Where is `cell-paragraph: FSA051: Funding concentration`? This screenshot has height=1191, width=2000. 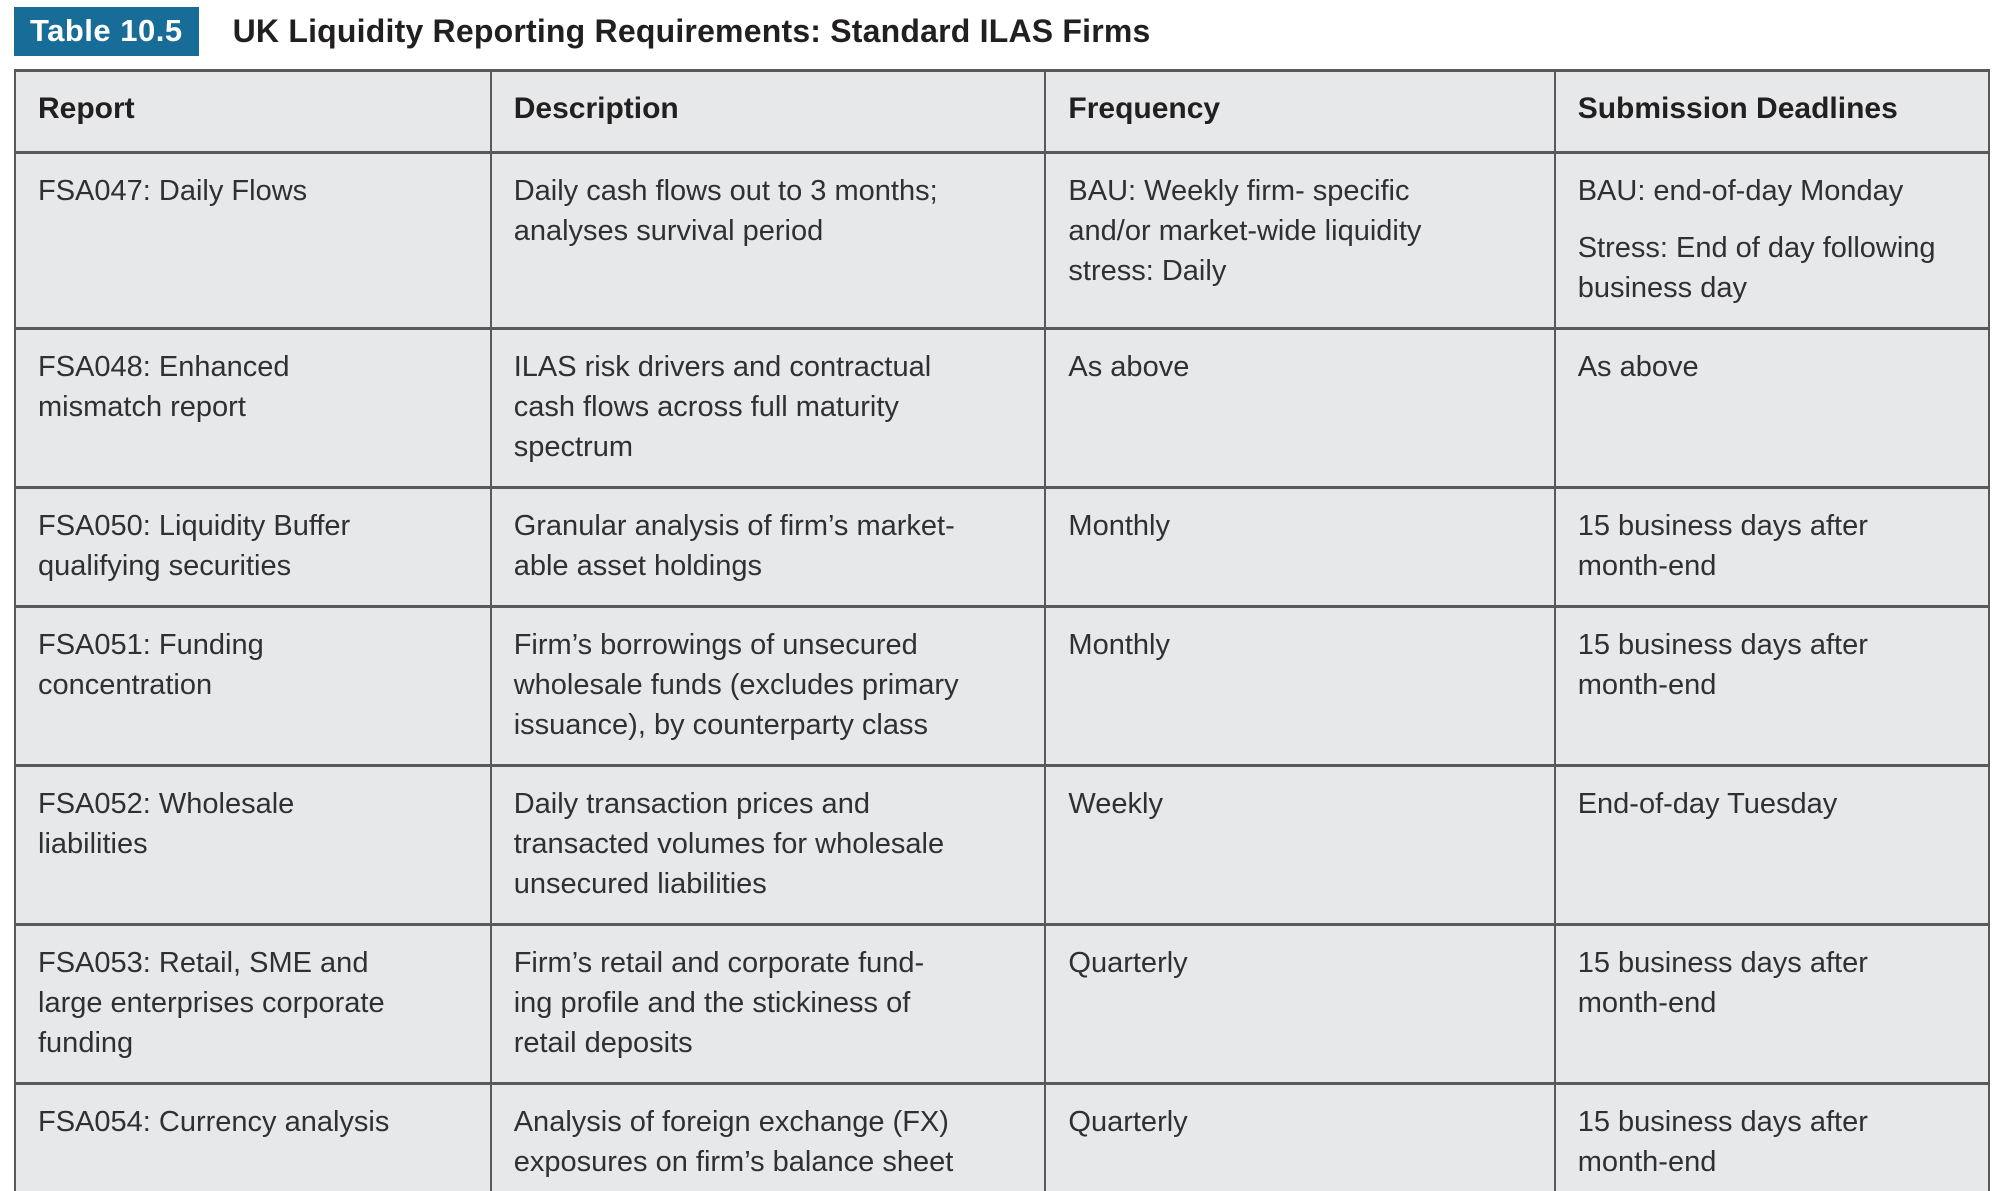 cell-paragraph: FSA051: Funding concentration is located at coordinates (151, 665).